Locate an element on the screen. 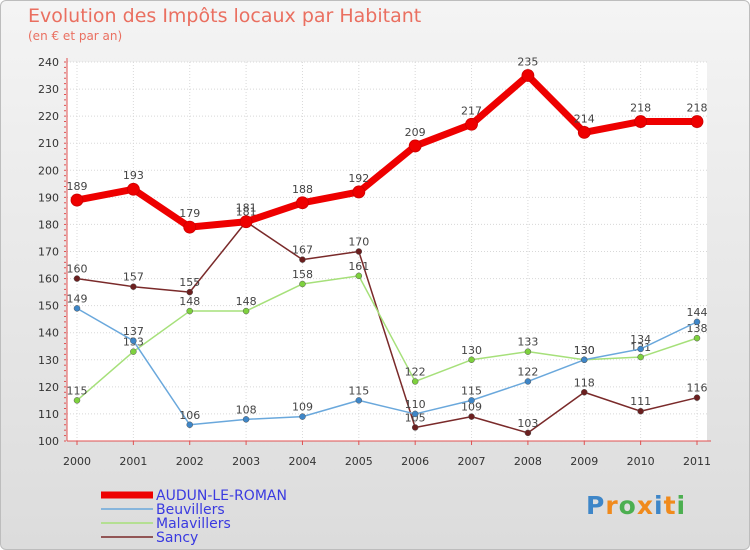  data-label: 144 is located at coordinates (697, 312).